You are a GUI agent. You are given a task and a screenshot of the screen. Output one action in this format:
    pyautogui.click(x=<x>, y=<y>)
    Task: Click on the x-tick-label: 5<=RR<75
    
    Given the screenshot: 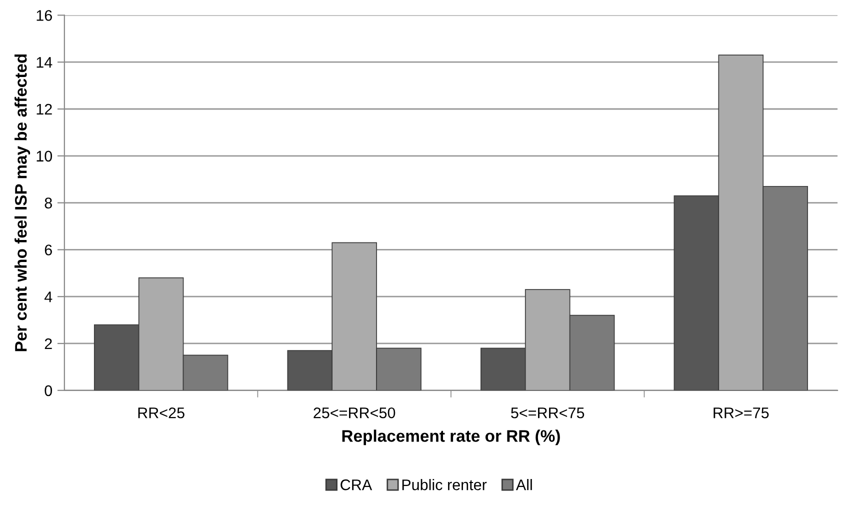 What is the action you would take?
    pyautogui.click(x=547, y=413)
    